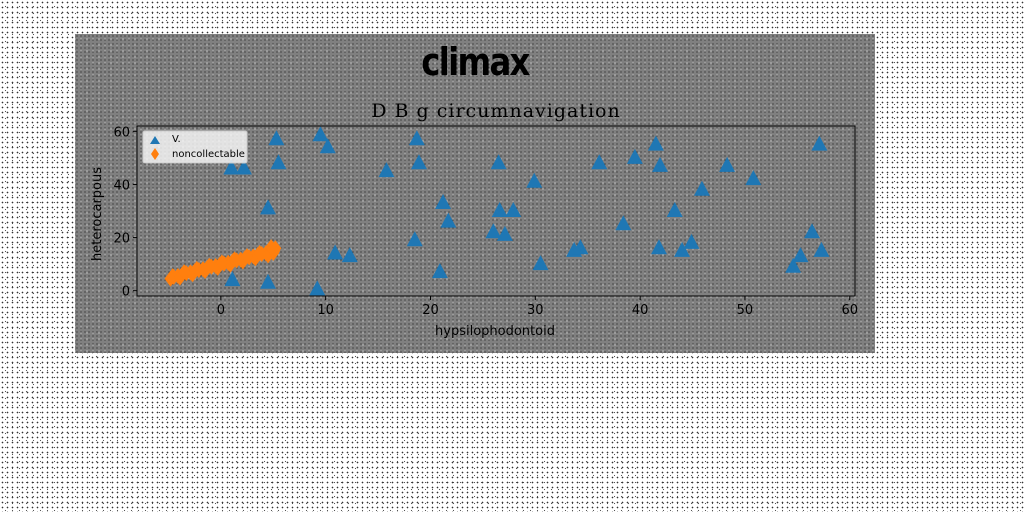 This screenshot has width=1024, height=512. Describe the element at coordinates (121, 132) in the screenshot. I see `y-tick-label: 60` at that location.